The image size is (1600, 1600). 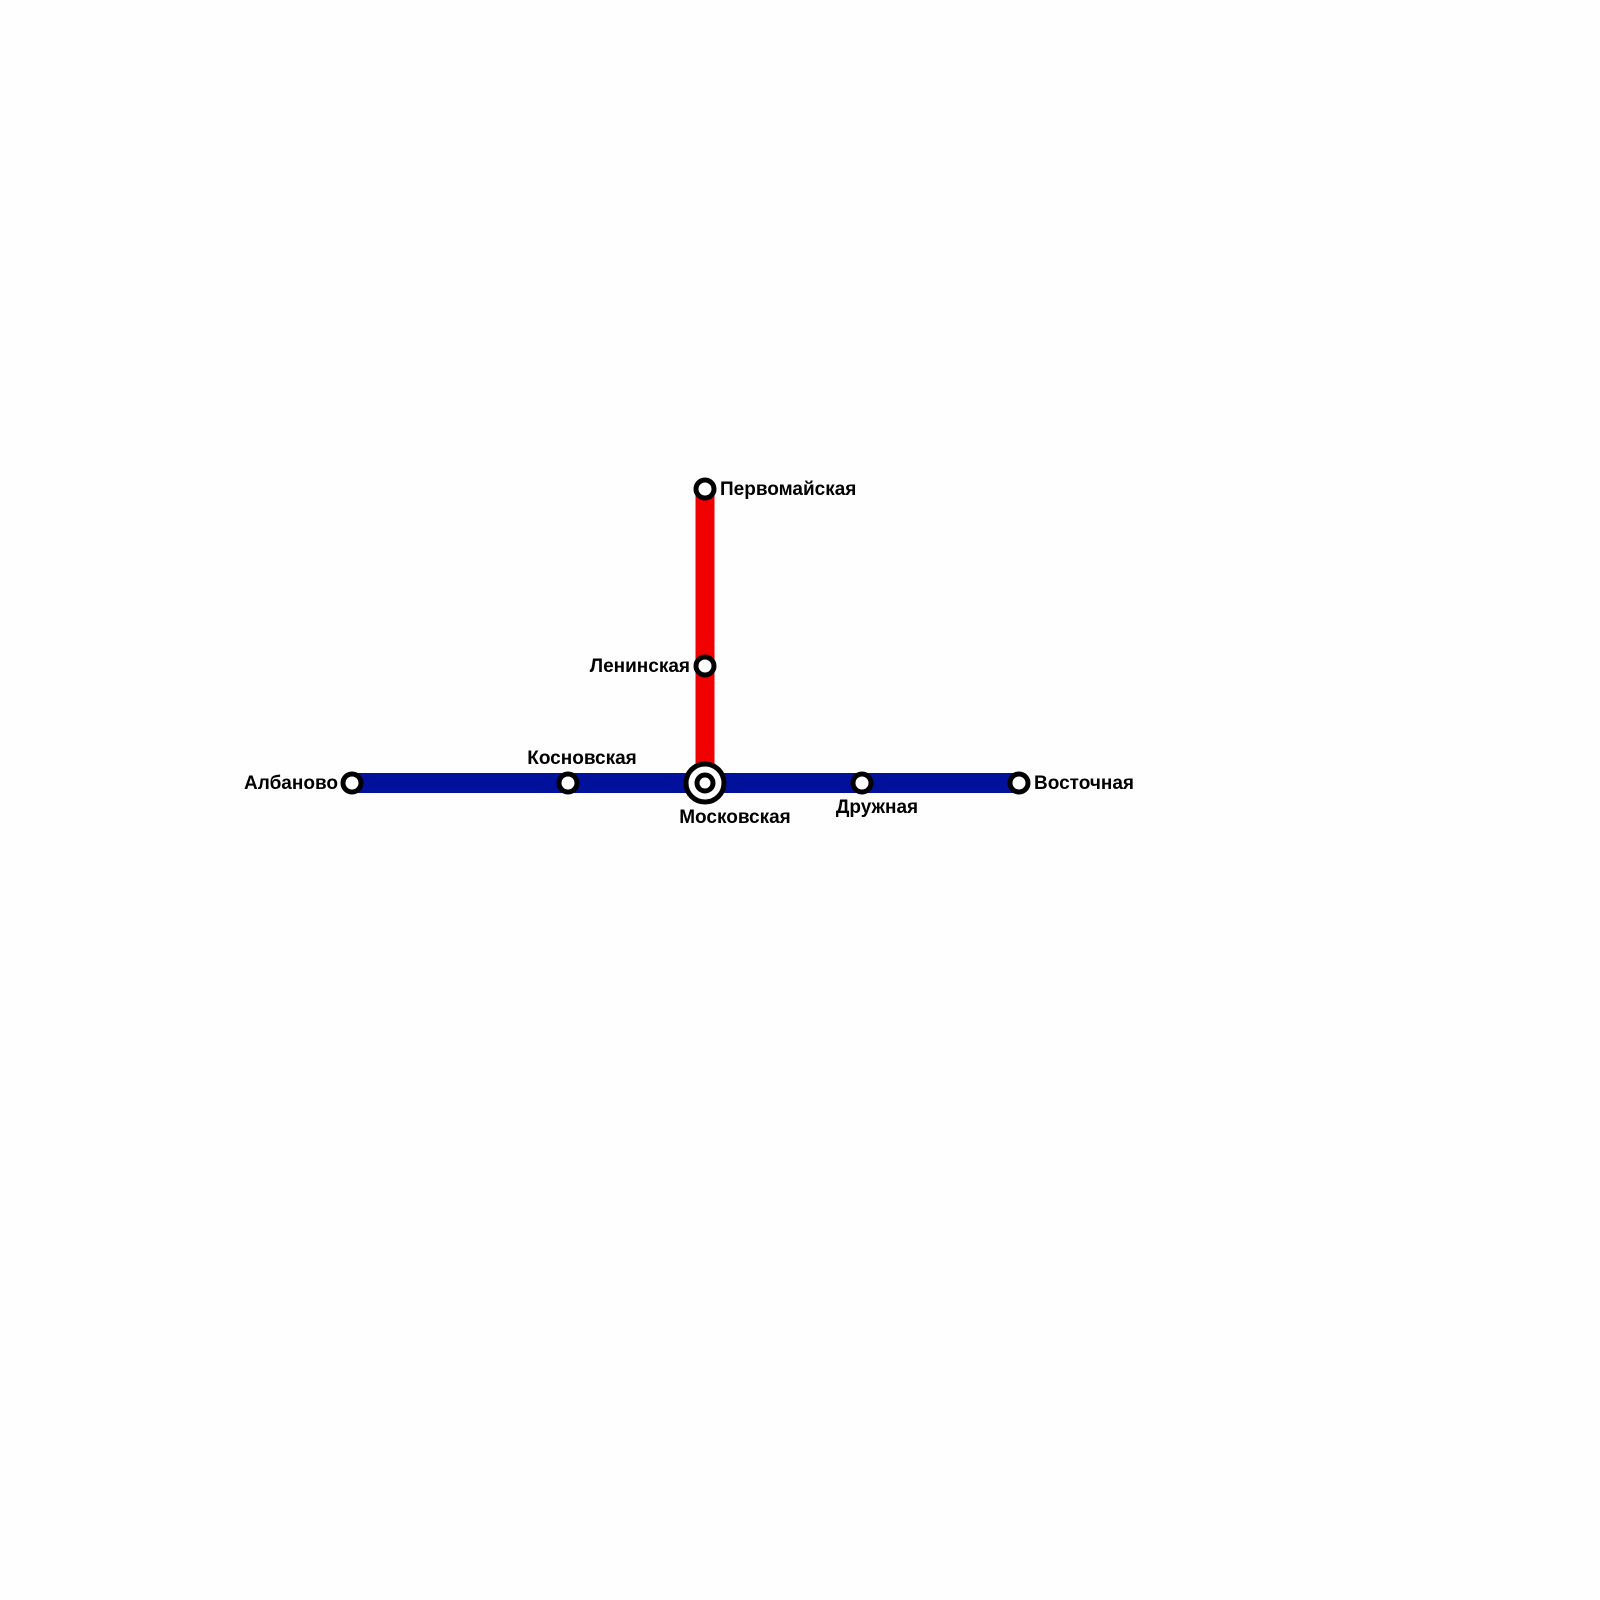 I want to click on station-label: Первомайская, so click(x=788, y=489).